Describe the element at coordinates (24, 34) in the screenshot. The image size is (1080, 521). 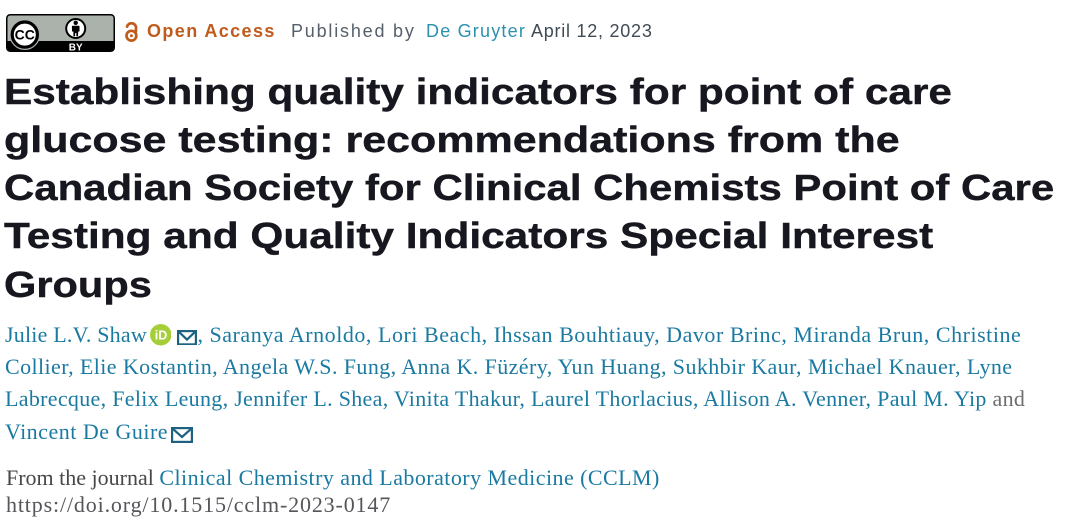
I see `svg-text: CC` at that location.